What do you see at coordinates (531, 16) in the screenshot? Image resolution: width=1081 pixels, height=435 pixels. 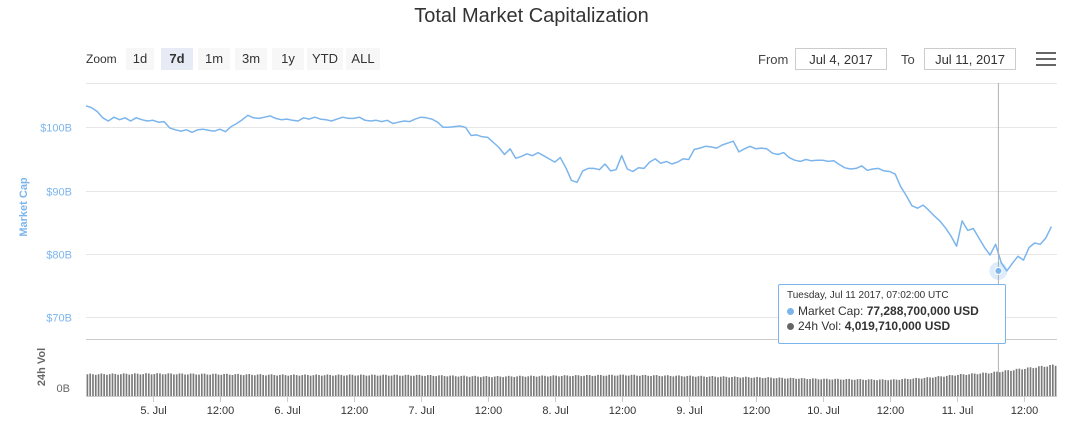 I see `chart-title: Total Market Capitalization` at bounding box center [531, 16].